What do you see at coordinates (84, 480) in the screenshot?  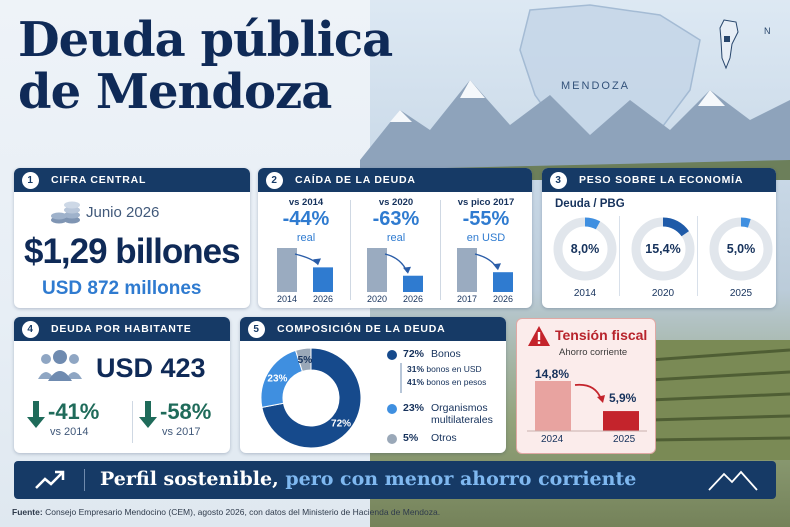 I see `banner-divider` at bounding box center [84, 480].